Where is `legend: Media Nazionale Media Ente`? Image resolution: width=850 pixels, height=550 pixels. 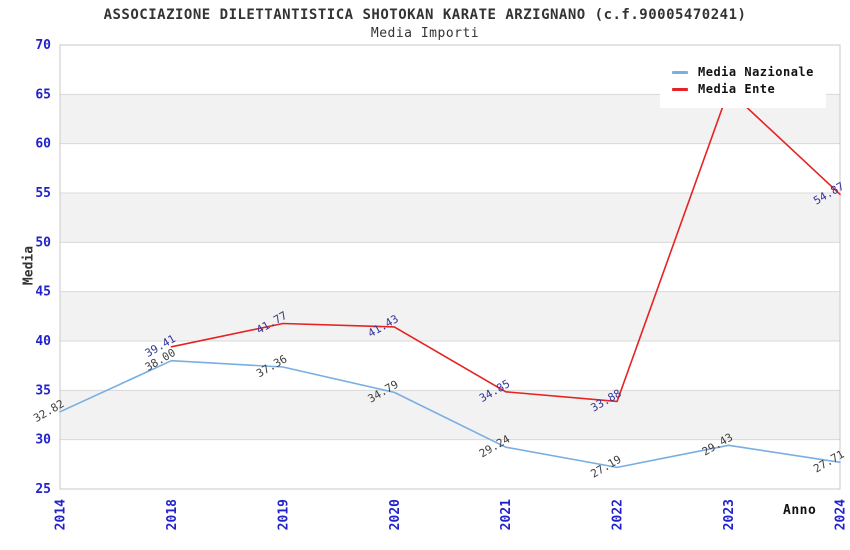
legend: Media Nazionale Media Ente is located at coordinates (743, 81).